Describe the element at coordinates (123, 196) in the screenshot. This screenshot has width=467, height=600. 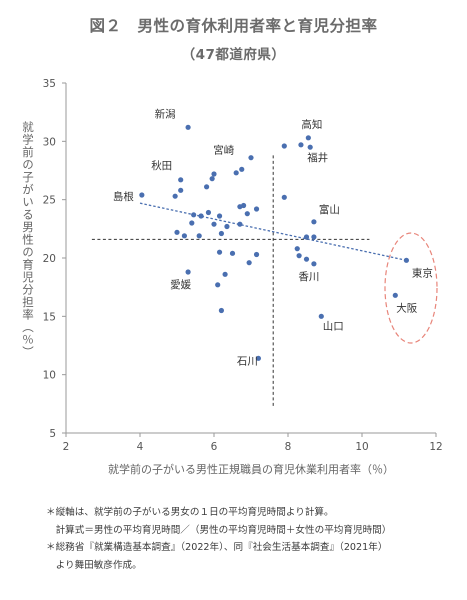
I see `point-label: 島根` at that location.